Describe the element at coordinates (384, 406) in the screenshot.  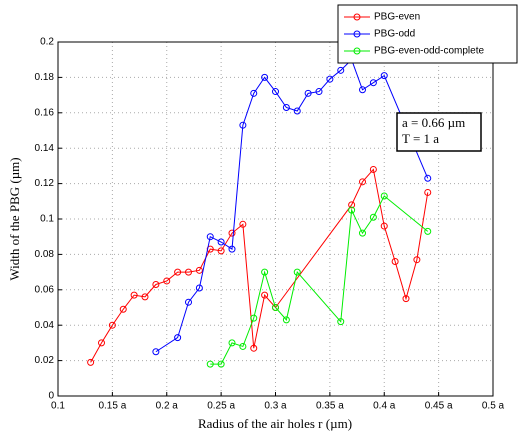
I see `x-tick-label: 0.4 a` at that location.